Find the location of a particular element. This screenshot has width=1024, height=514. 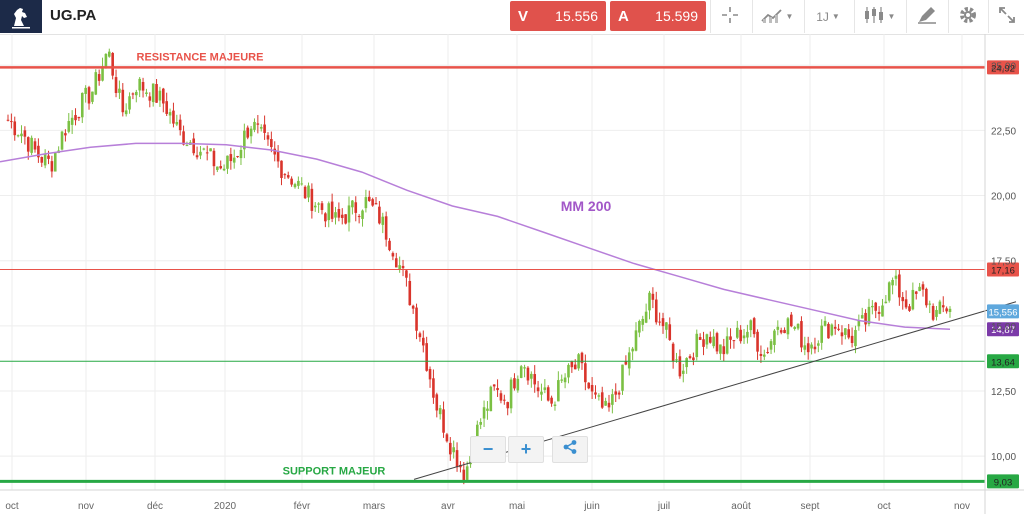

zoom-in-button: + is located at coordinates (526, 449).